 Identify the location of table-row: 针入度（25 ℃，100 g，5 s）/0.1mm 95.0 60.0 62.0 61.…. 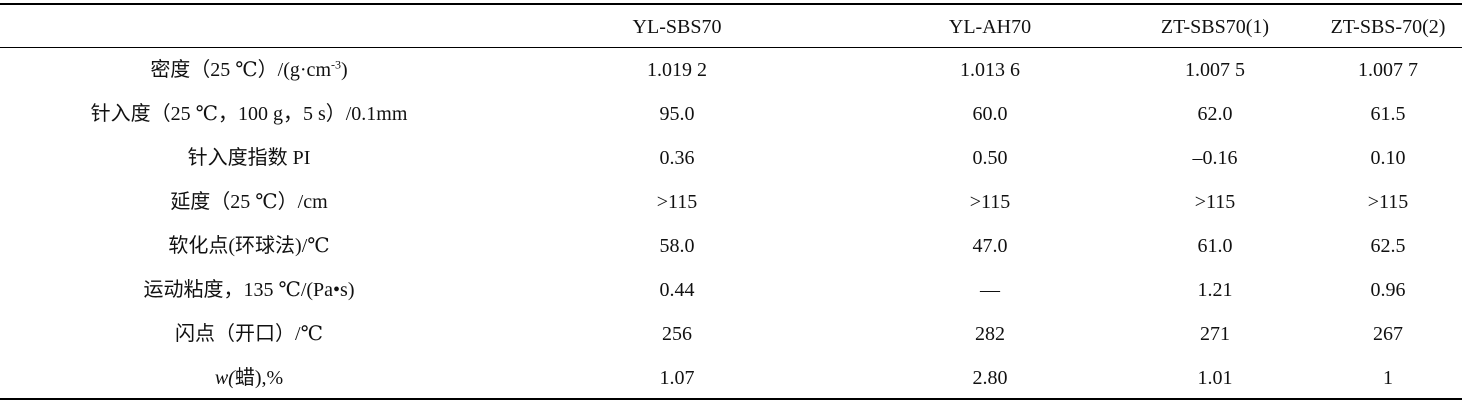
(731, 114).